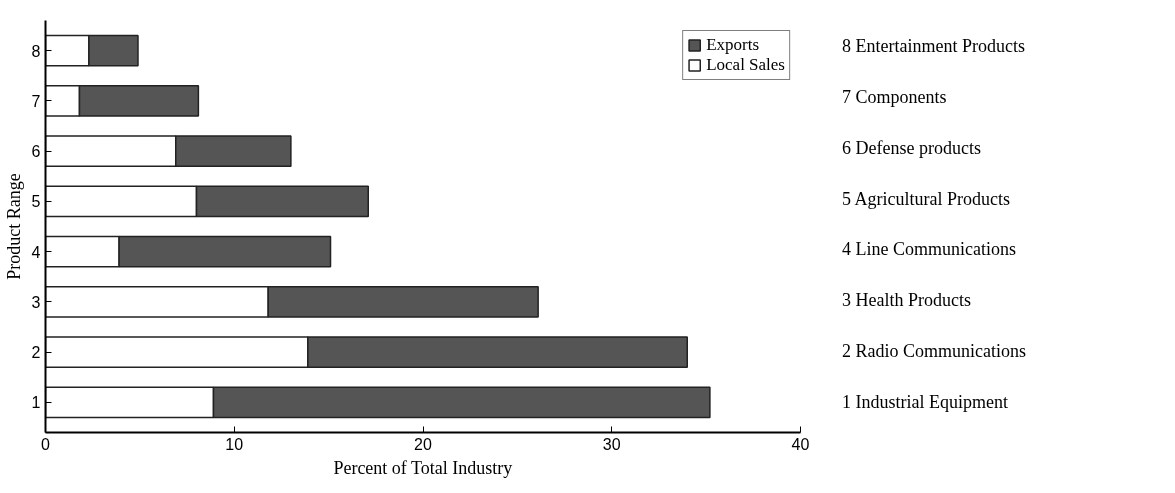  What do you see at coordinates (925, 402) in the screenshot?
I see `text: 1 Industrial Equipment` at bounding box center [925, 402].